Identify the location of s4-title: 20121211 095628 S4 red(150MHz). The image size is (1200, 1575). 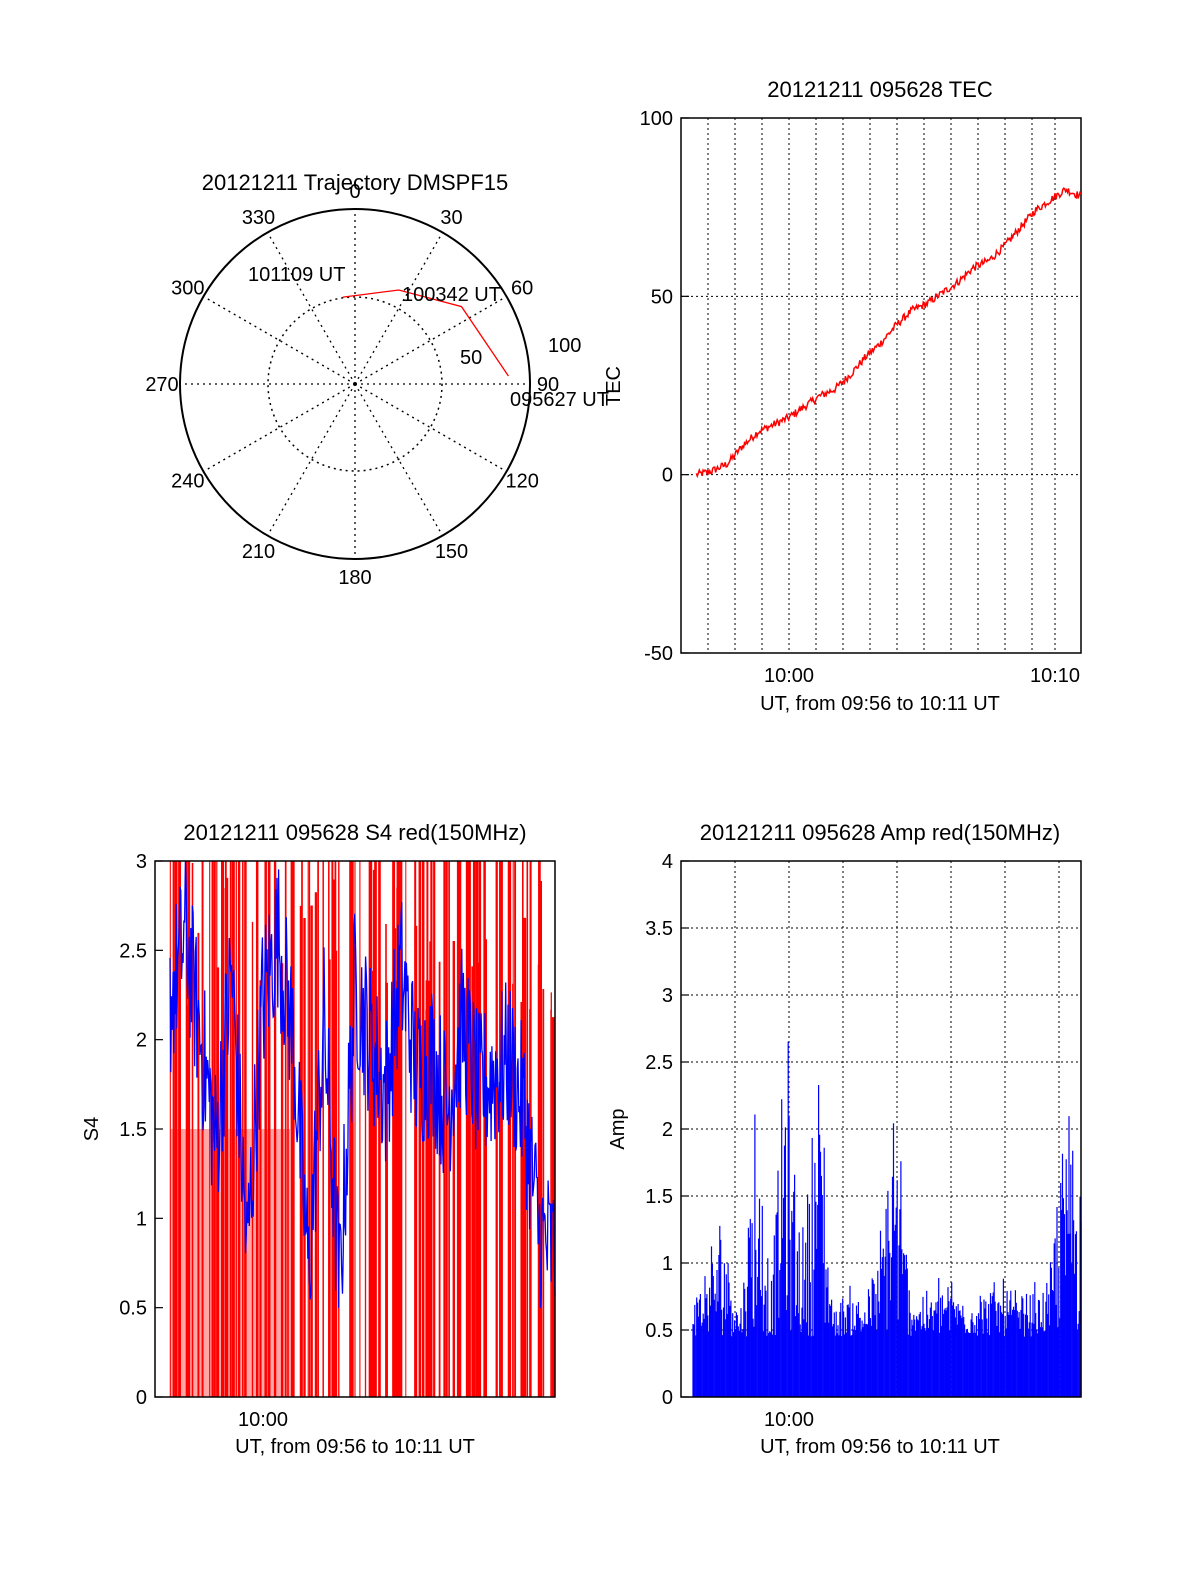
(354, 832).